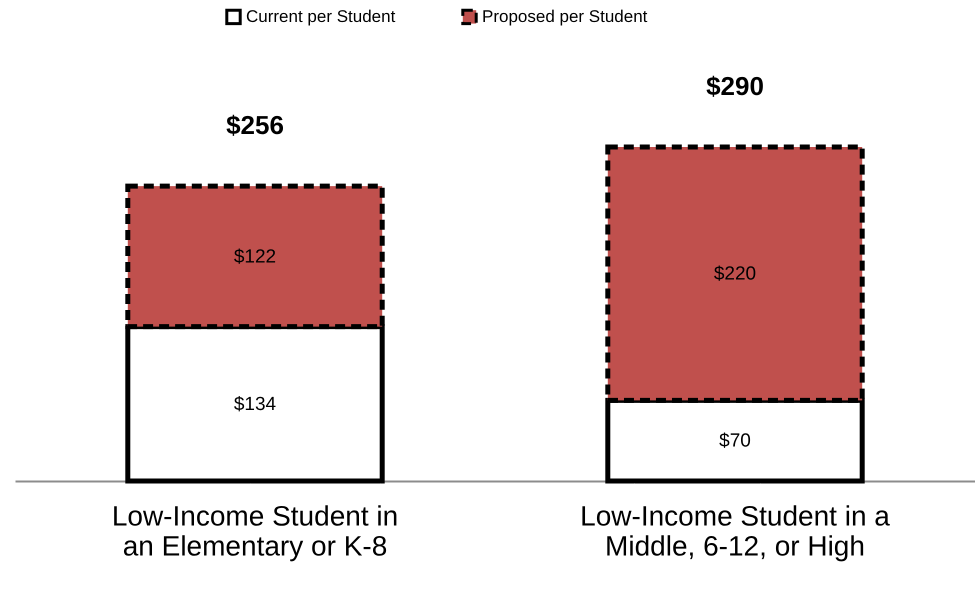  I want to click on total-label: $290, so click(735, 86).